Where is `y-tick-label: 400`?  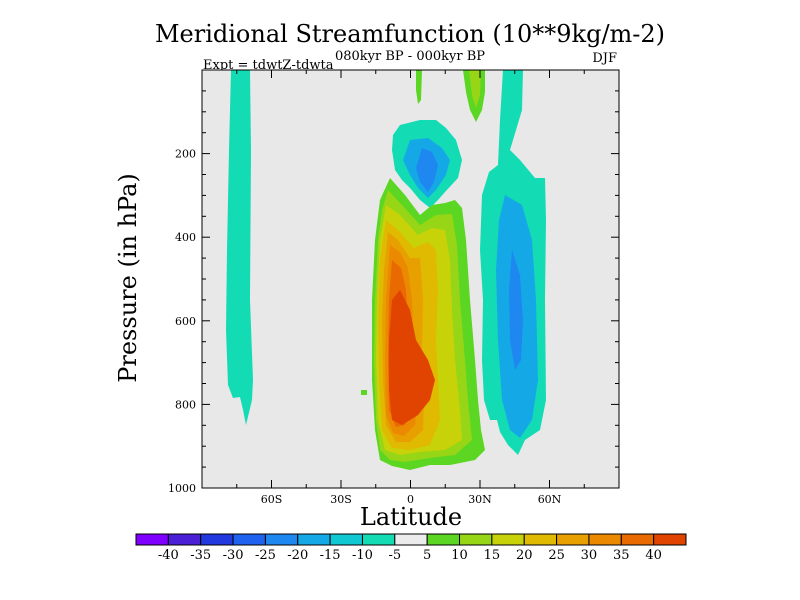 y-tick-label: 400 is located at coordinates (185, 237).